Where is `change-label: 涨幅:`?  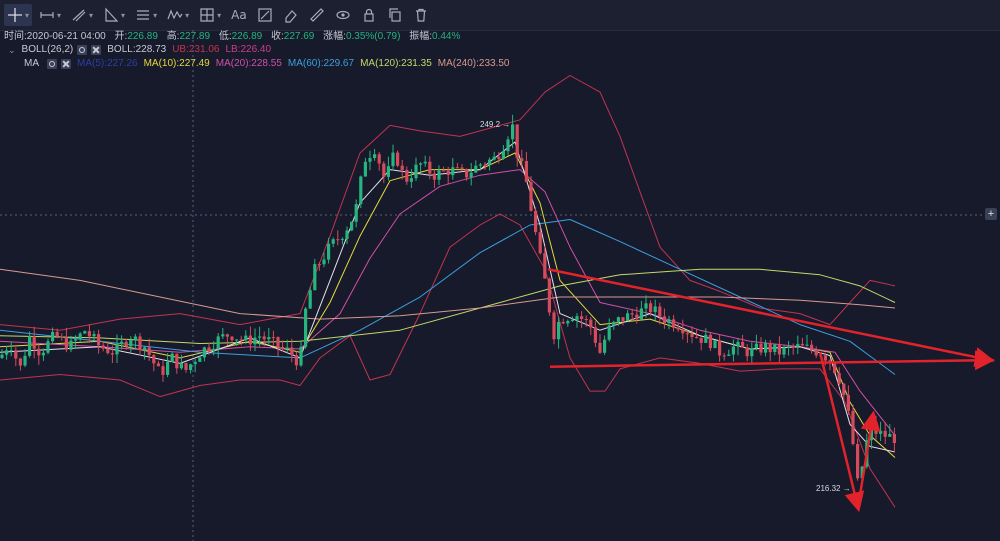
change-label: 涨幅: is located at coordinates (334, 36).